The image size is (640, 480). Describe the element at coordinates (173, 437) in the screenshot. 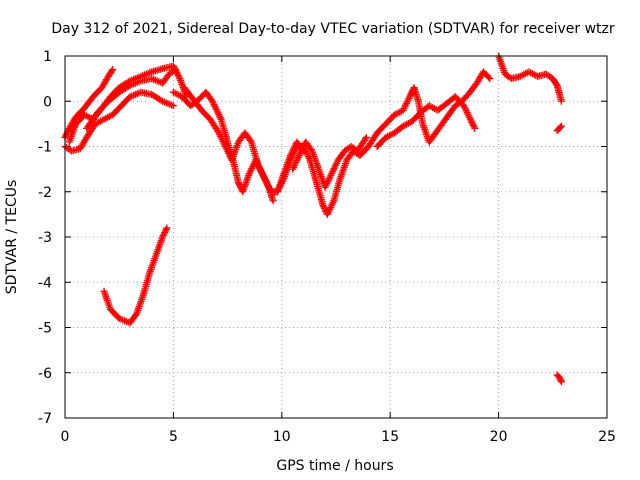

I see `x-tick-label: 5` at that location.